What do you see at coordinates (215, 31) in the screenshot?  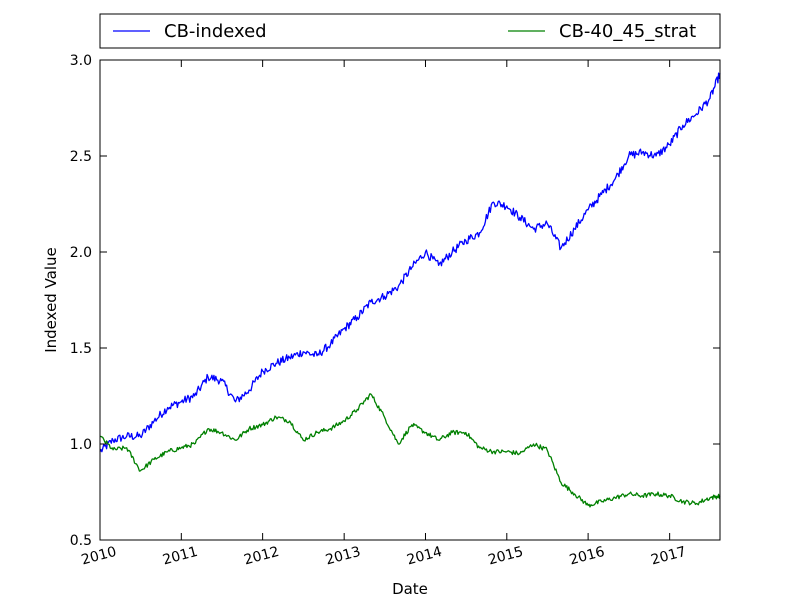 I see `legend-label-cb-indexed: CB-indexed` at bounding box center [215, 31].